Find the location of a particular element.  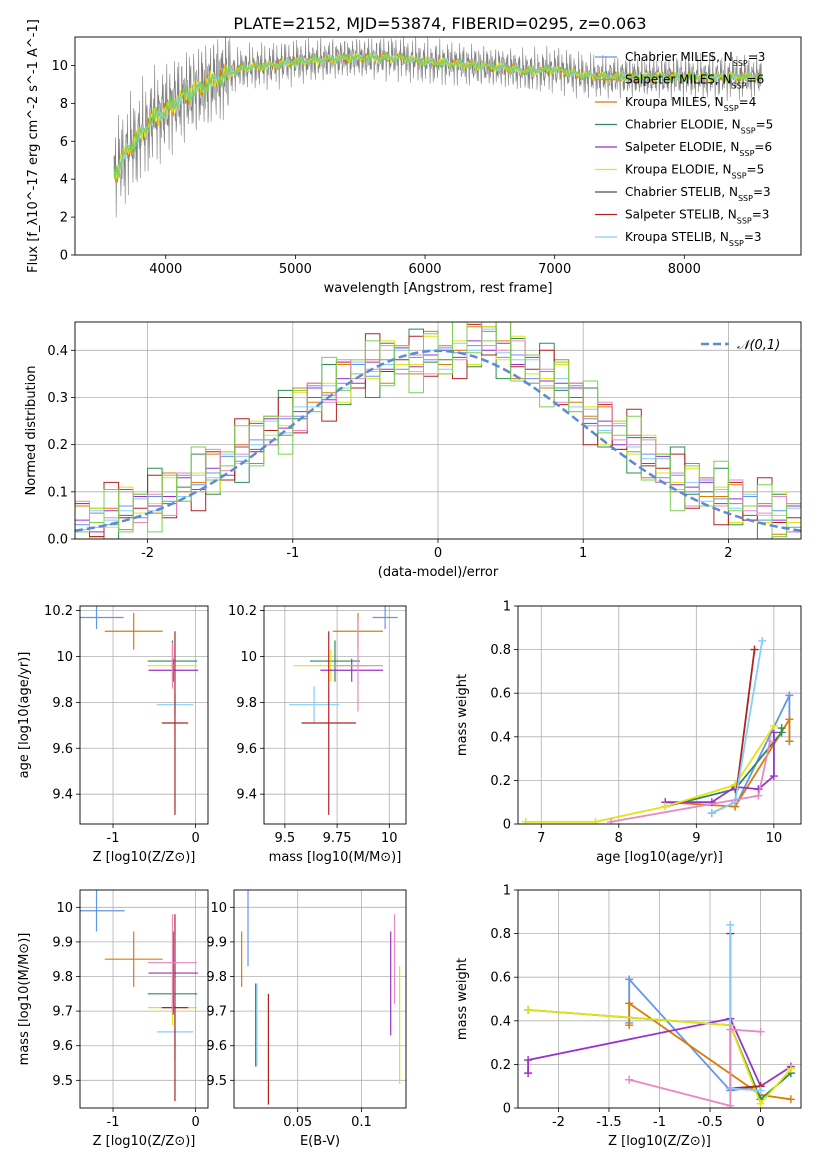

x-axis-label: wavelength [Angstrom, rest frame] is located at coordinates (438, 288).